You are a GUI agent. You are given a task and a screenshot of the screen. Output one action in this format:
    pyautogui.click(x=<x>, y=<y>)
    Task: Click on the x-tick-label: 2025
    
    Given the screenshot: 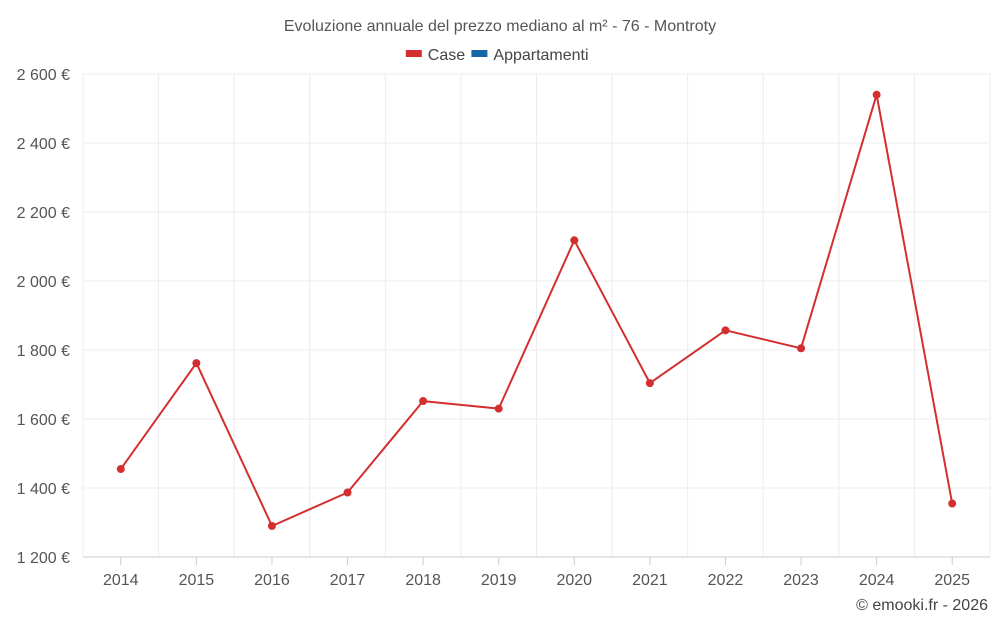 What is the action you would take?
    pyautogui.click(x=952, y=580)
    